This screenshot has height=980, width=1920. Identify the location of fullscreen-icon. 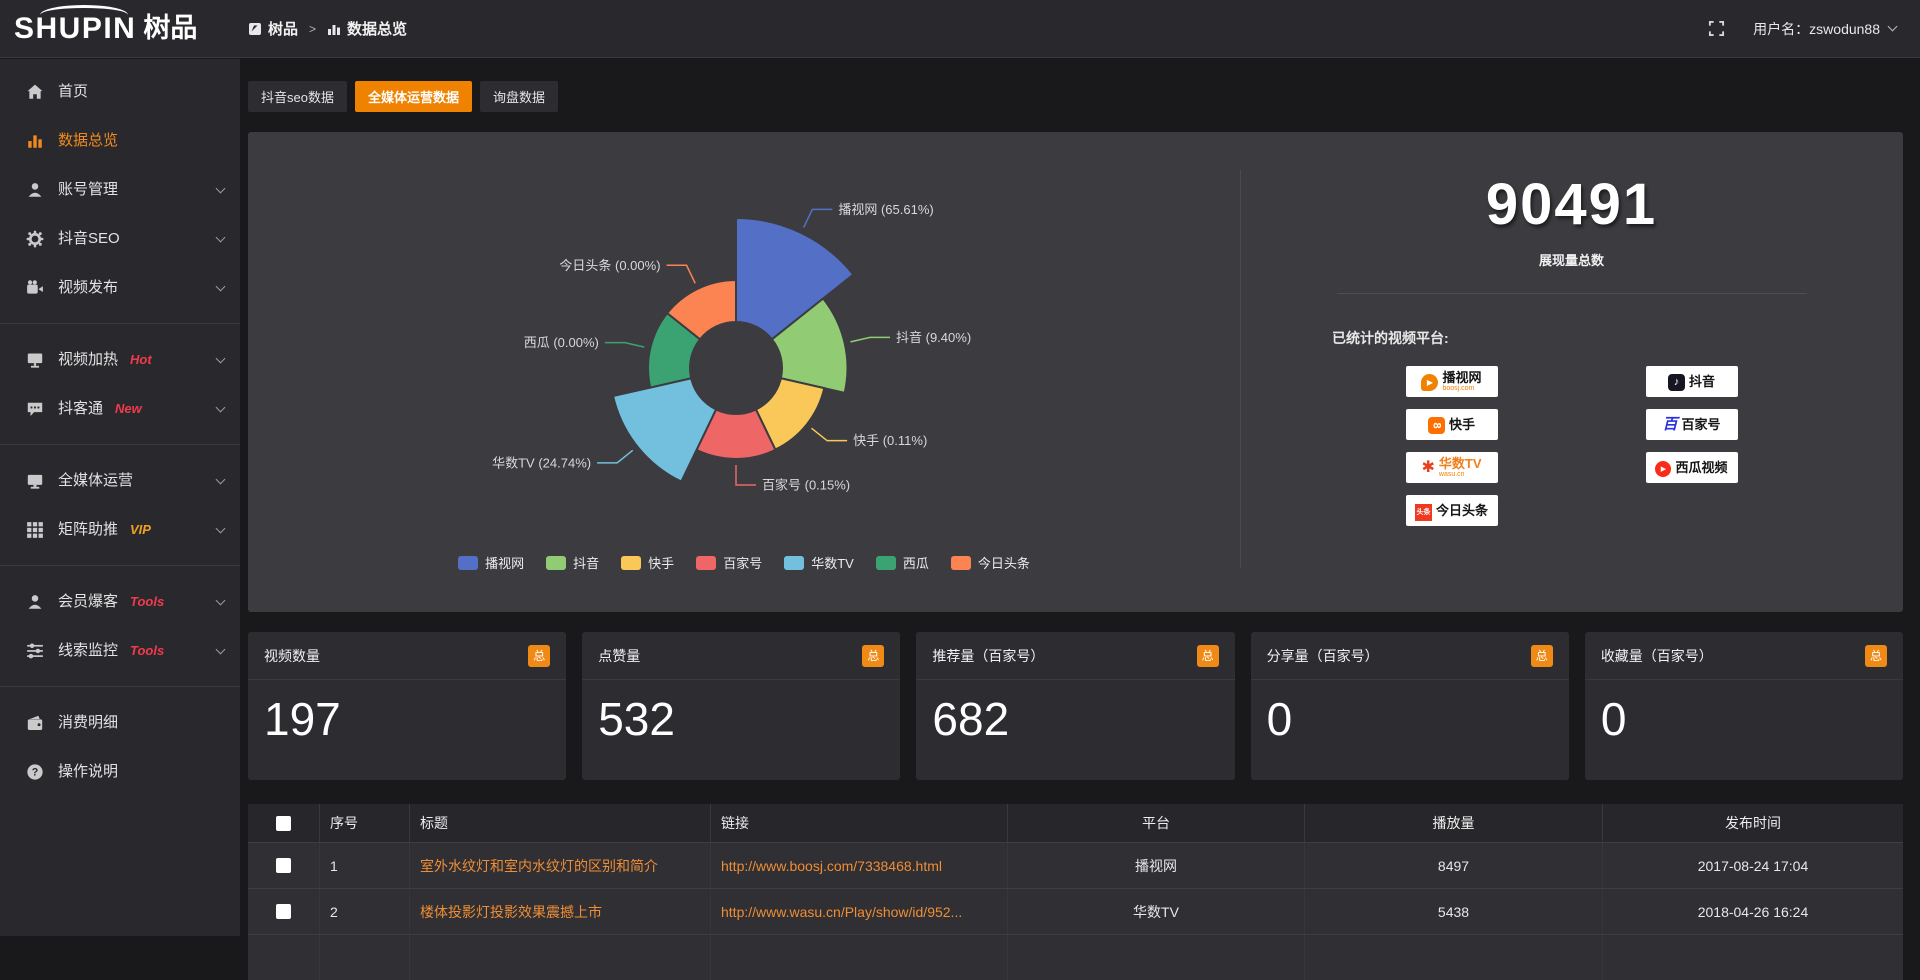
(1716, 28).